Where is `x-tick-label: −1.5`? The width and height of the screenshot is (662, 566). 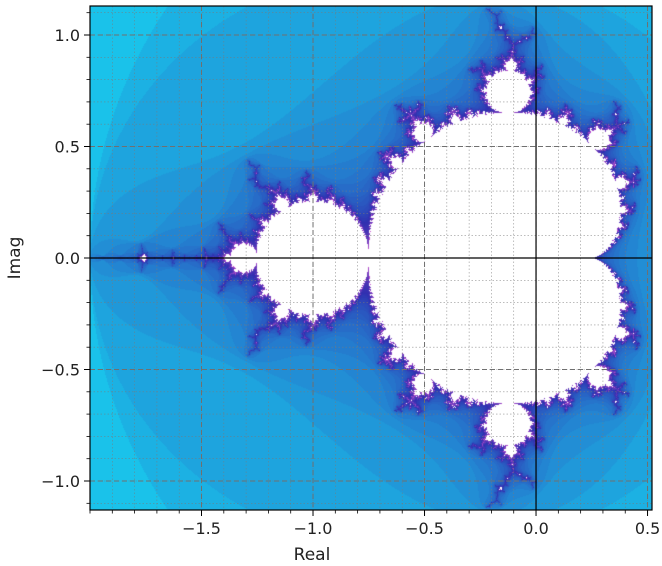
x-tick-label: −1.5 is located at coordinates (201, 528).